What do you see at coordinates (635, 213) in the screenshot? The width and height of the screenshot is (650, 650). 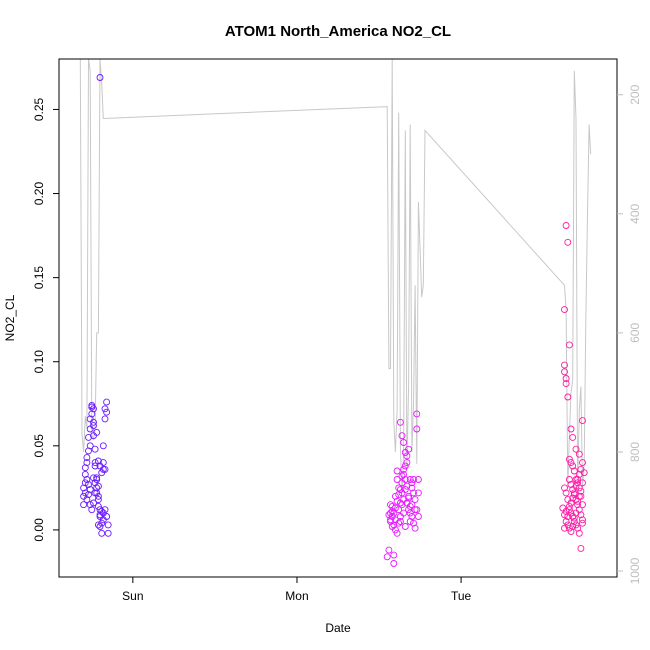 I see `secondary-y-tick-label: 400` at bounding box center [635, 213].